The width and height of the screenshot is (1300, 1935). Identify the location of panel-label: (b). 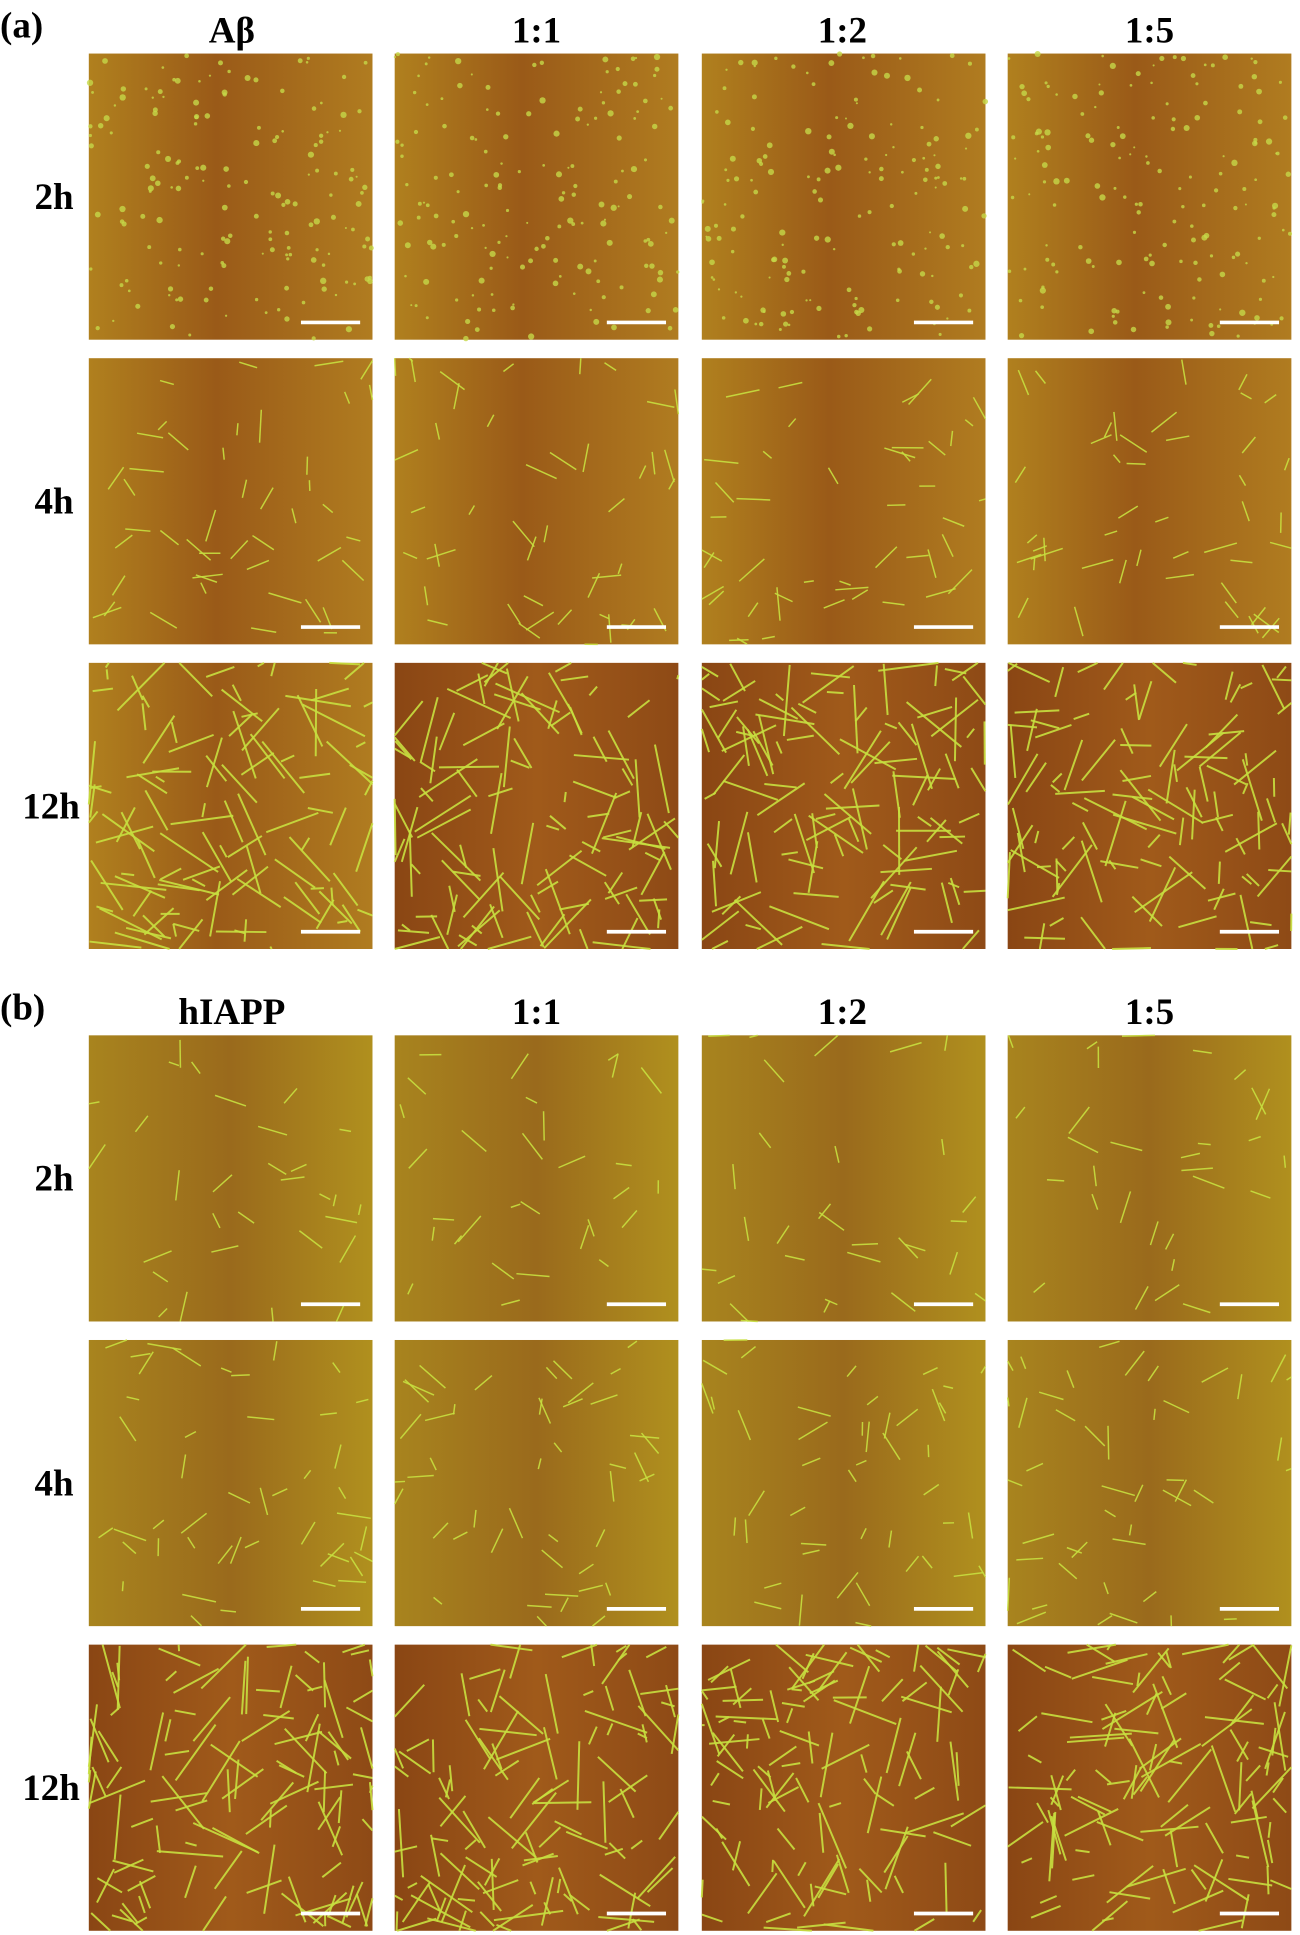
(22, 1007).